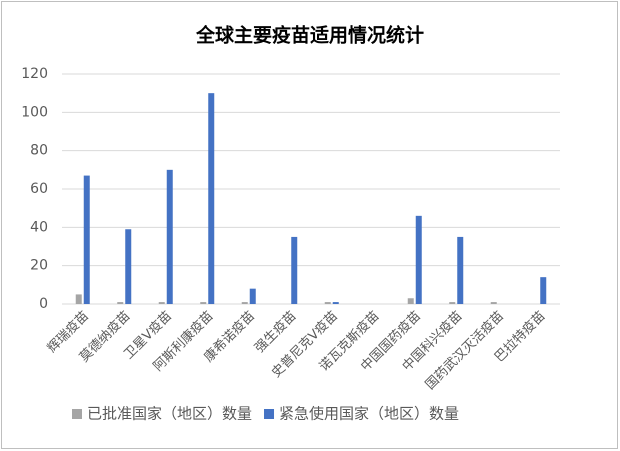 The width and height of the screenshot is (620, 451). What do you see at coordinates (39, 151) in the screenshot?
I see `y-tick-label: 80` at bounding box center [39, 151].